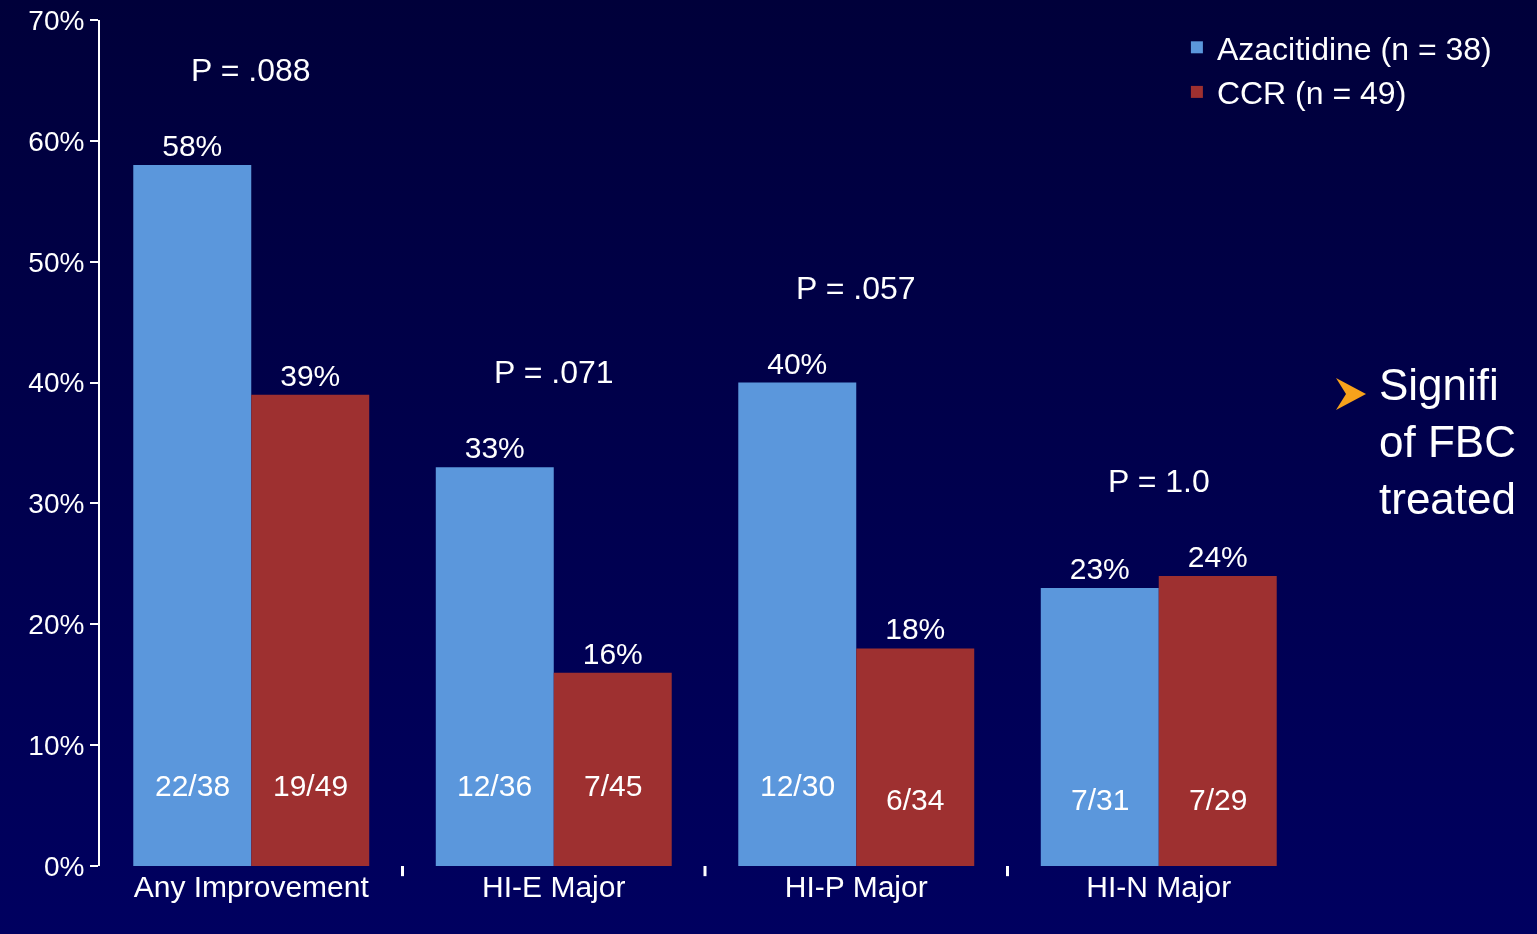 The height and width of the screenshot is (934, 1537). Describe the element at coordinates (612, 653) in the screenshot. I see `data-label: 16%` at that location.